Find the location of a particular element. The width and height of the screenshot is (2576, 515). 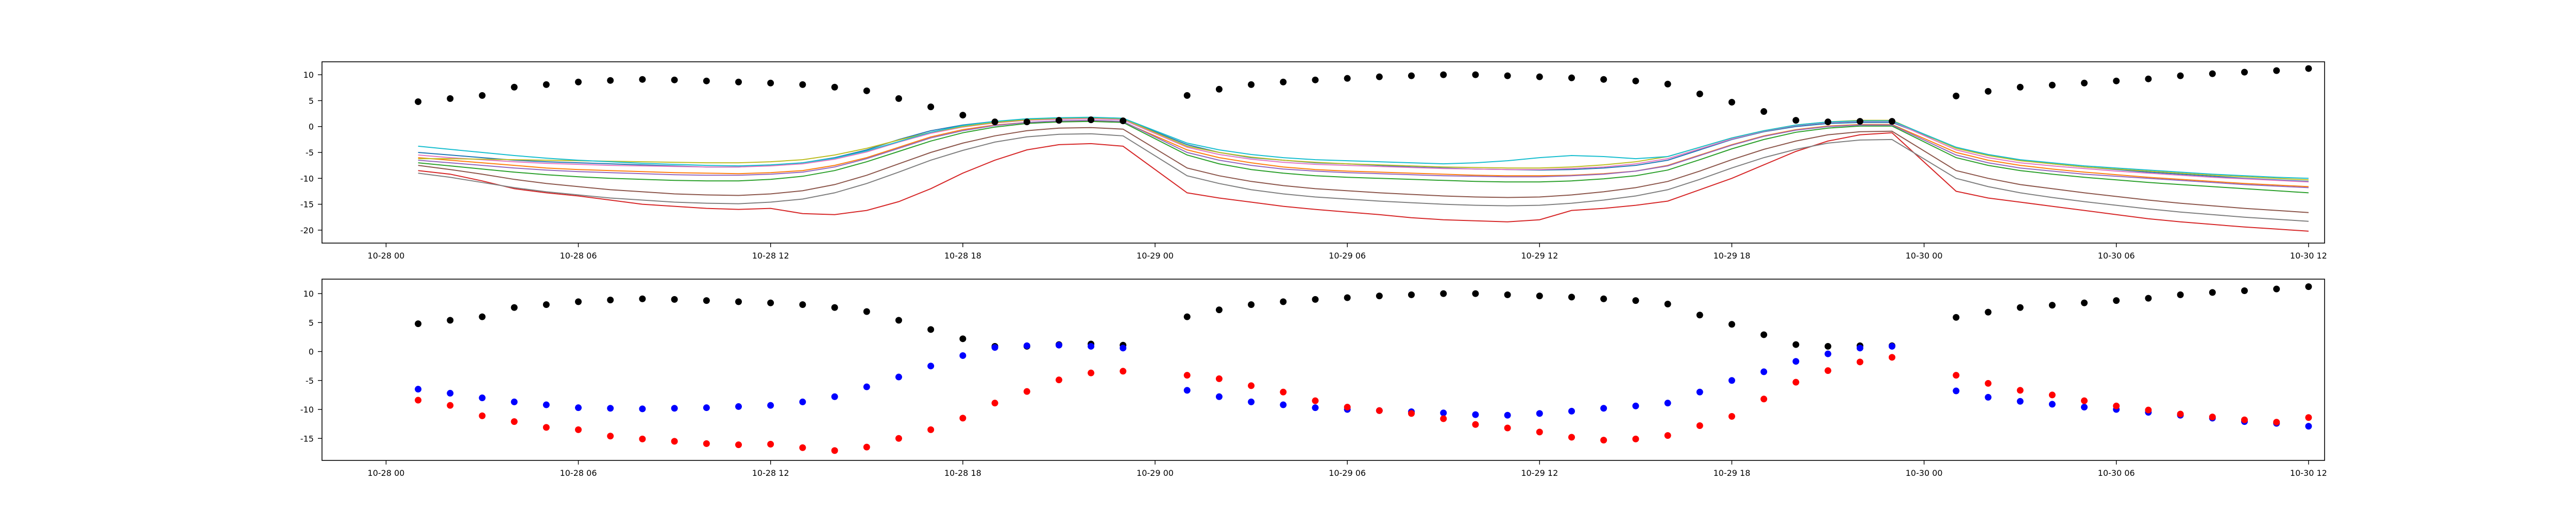

y-tick-label: 10 is located at coordinates (308, 294).